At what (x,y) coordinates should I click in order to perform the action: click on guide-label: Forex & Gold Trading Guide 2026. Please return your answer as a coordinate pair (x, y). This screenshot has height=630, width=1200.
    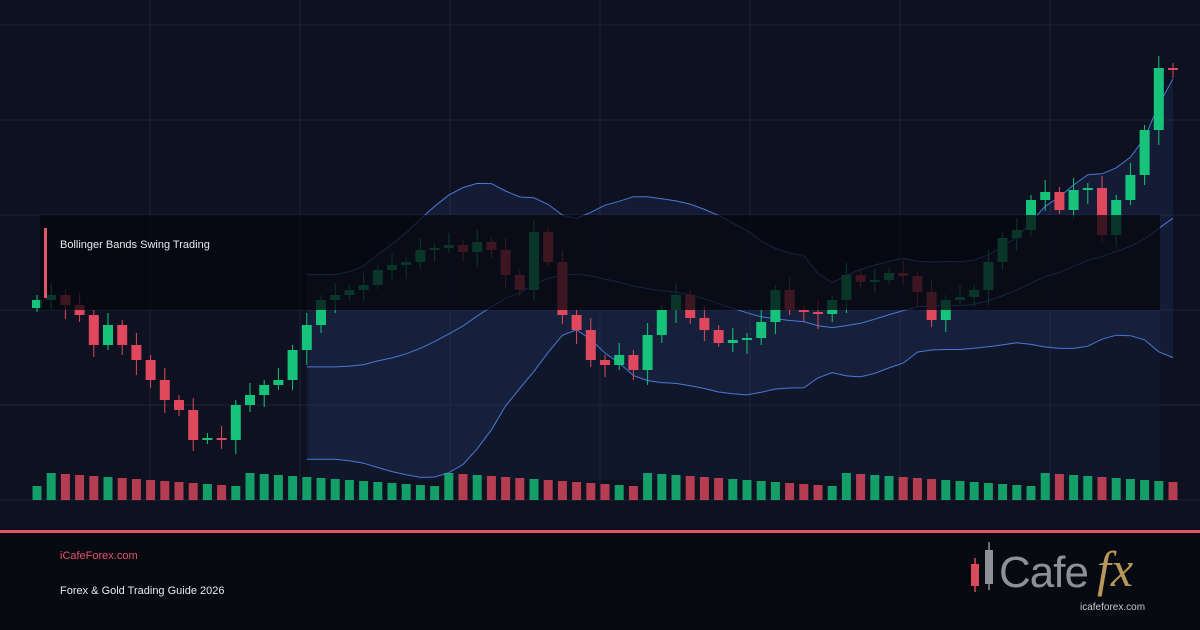
    Looking at the image, I should click on (142, 591).